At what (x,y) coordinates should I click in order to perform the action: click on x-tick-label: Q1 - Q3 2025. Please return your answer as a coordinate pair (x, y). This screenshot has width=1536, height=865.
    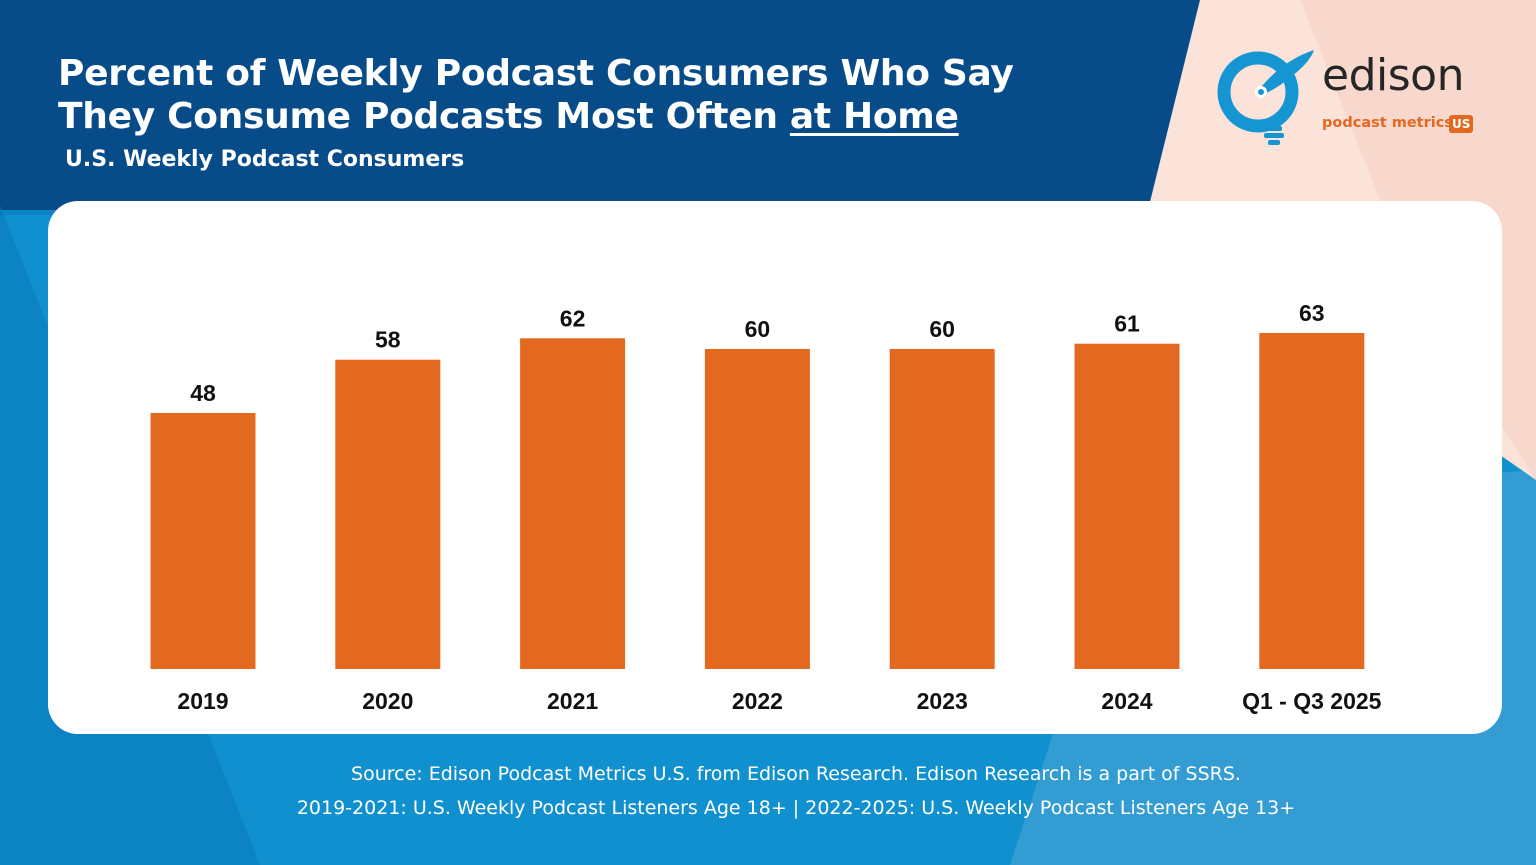
    Looking at the image, I should click on (1312, 701).